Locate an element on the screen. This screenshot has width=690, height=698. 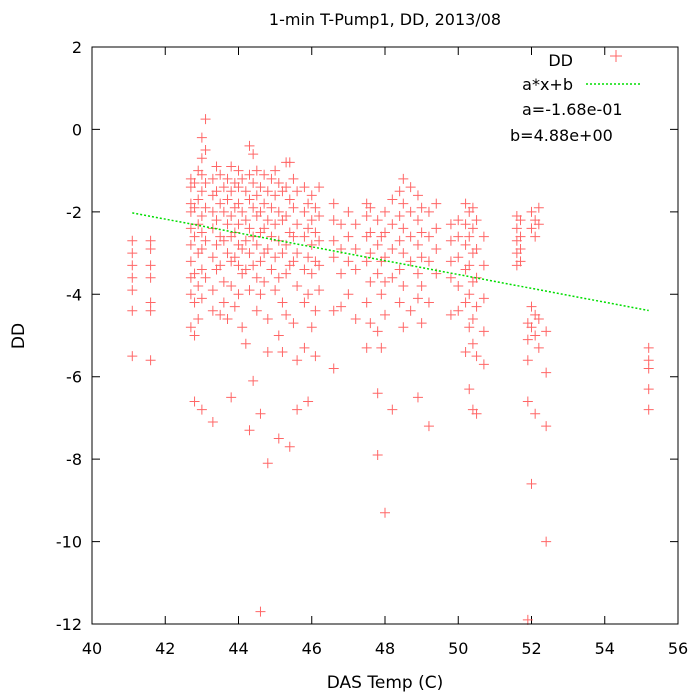
y-tick-label: 2 is located at coordinates (77, 47).